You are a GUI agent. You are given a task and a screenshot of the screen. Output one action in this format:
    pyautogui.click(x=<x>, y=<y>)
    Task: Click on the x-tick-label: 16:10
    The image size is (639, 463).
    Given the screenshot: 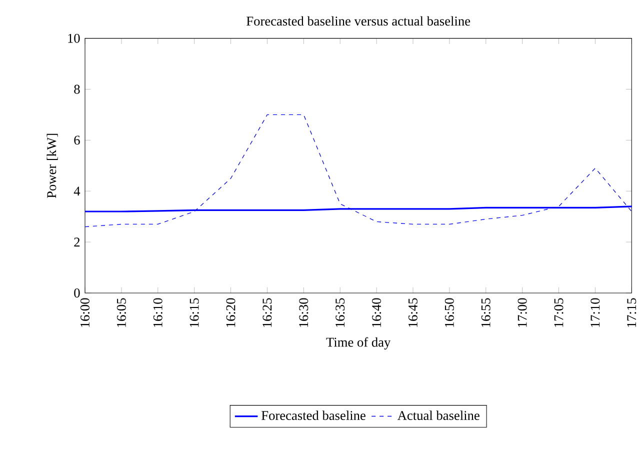 What is the action you would take?
    pyautogui.click(x=157, y=312)
    